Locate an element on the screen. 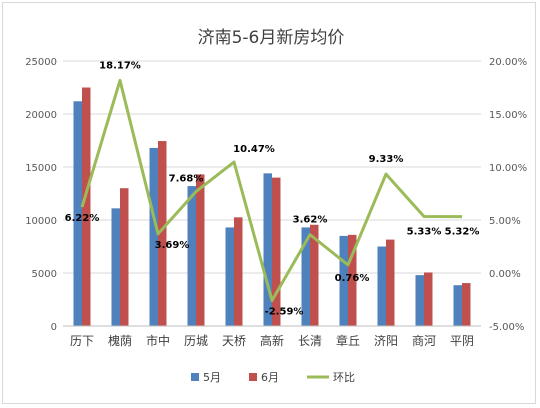 The height and width of the screenshot is (408, 540). y-right-tick-label: 10.00% is located at coordinates (508, 168).